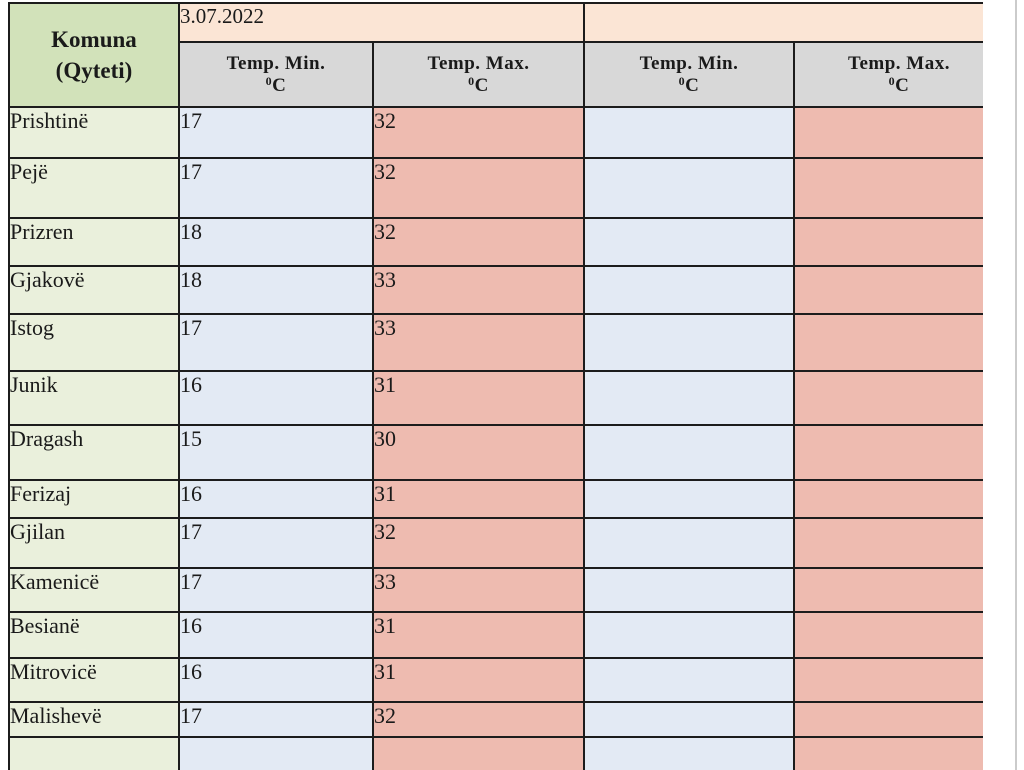 This screenshot has height=770, width=1024. I want to click on temp-max-col1-cell, so click(478, 753).